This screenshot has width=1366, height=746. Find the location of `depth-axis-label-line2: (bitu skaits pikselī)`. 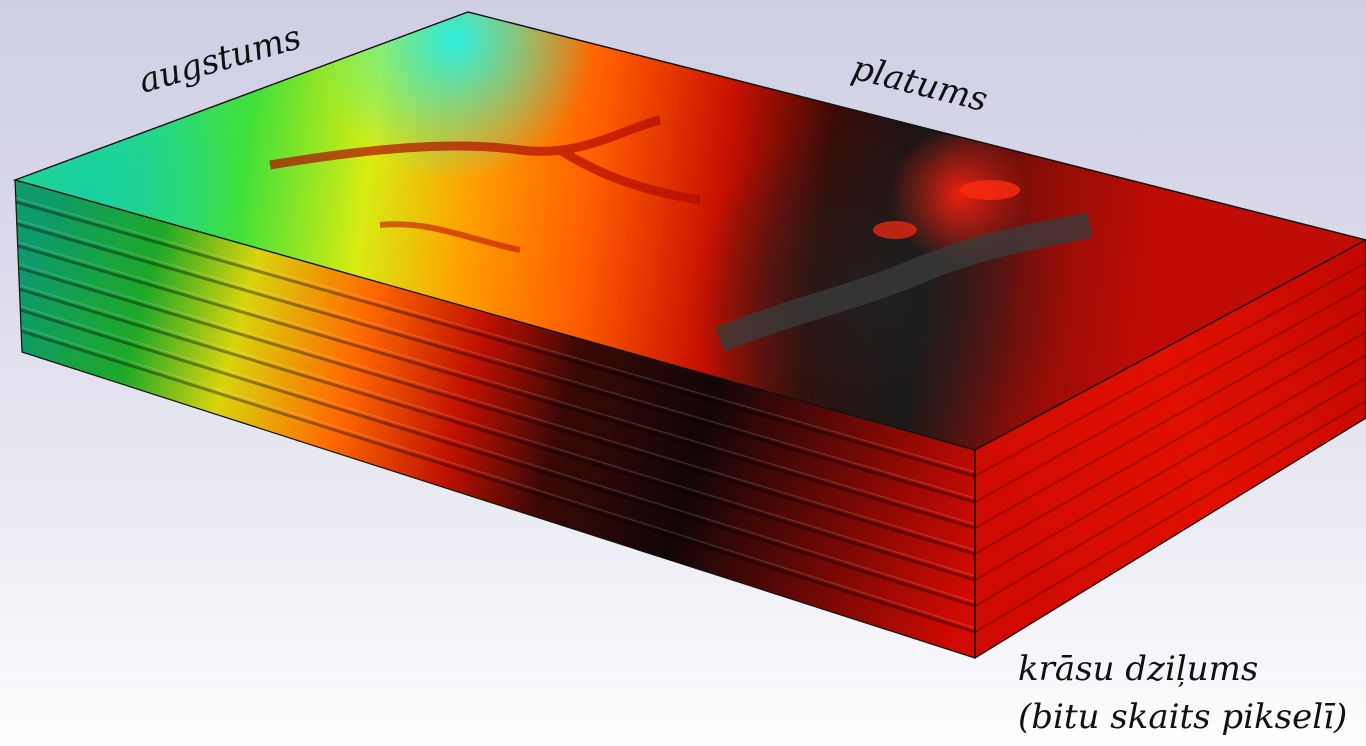

depth-axis-label-line2: (bitu skaits pikselī) is located at coordinates (1182, 717).